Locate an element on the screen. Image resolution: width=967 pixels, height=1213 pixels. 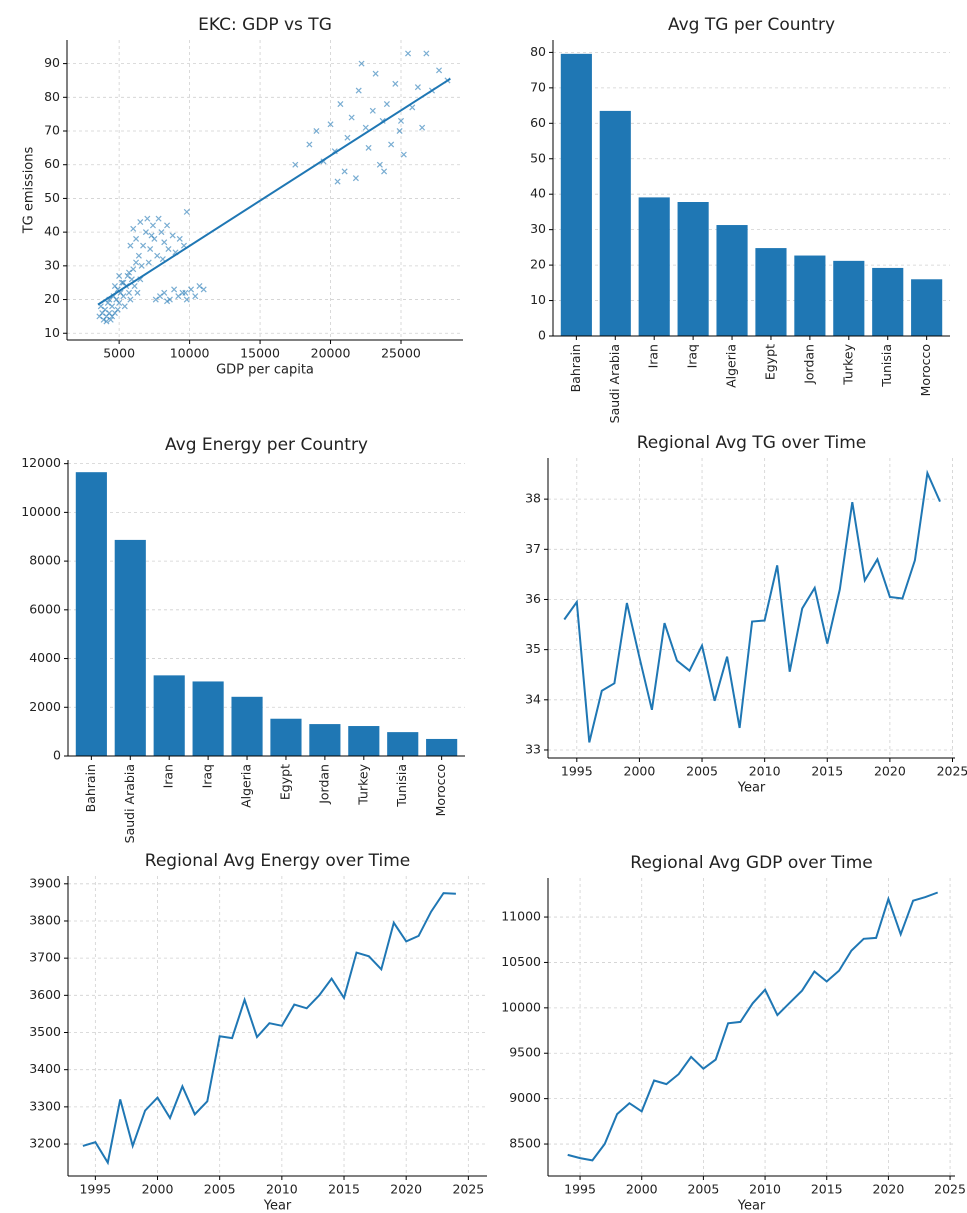
y-tick-label: 3700 is located at coordinates (45, 957).